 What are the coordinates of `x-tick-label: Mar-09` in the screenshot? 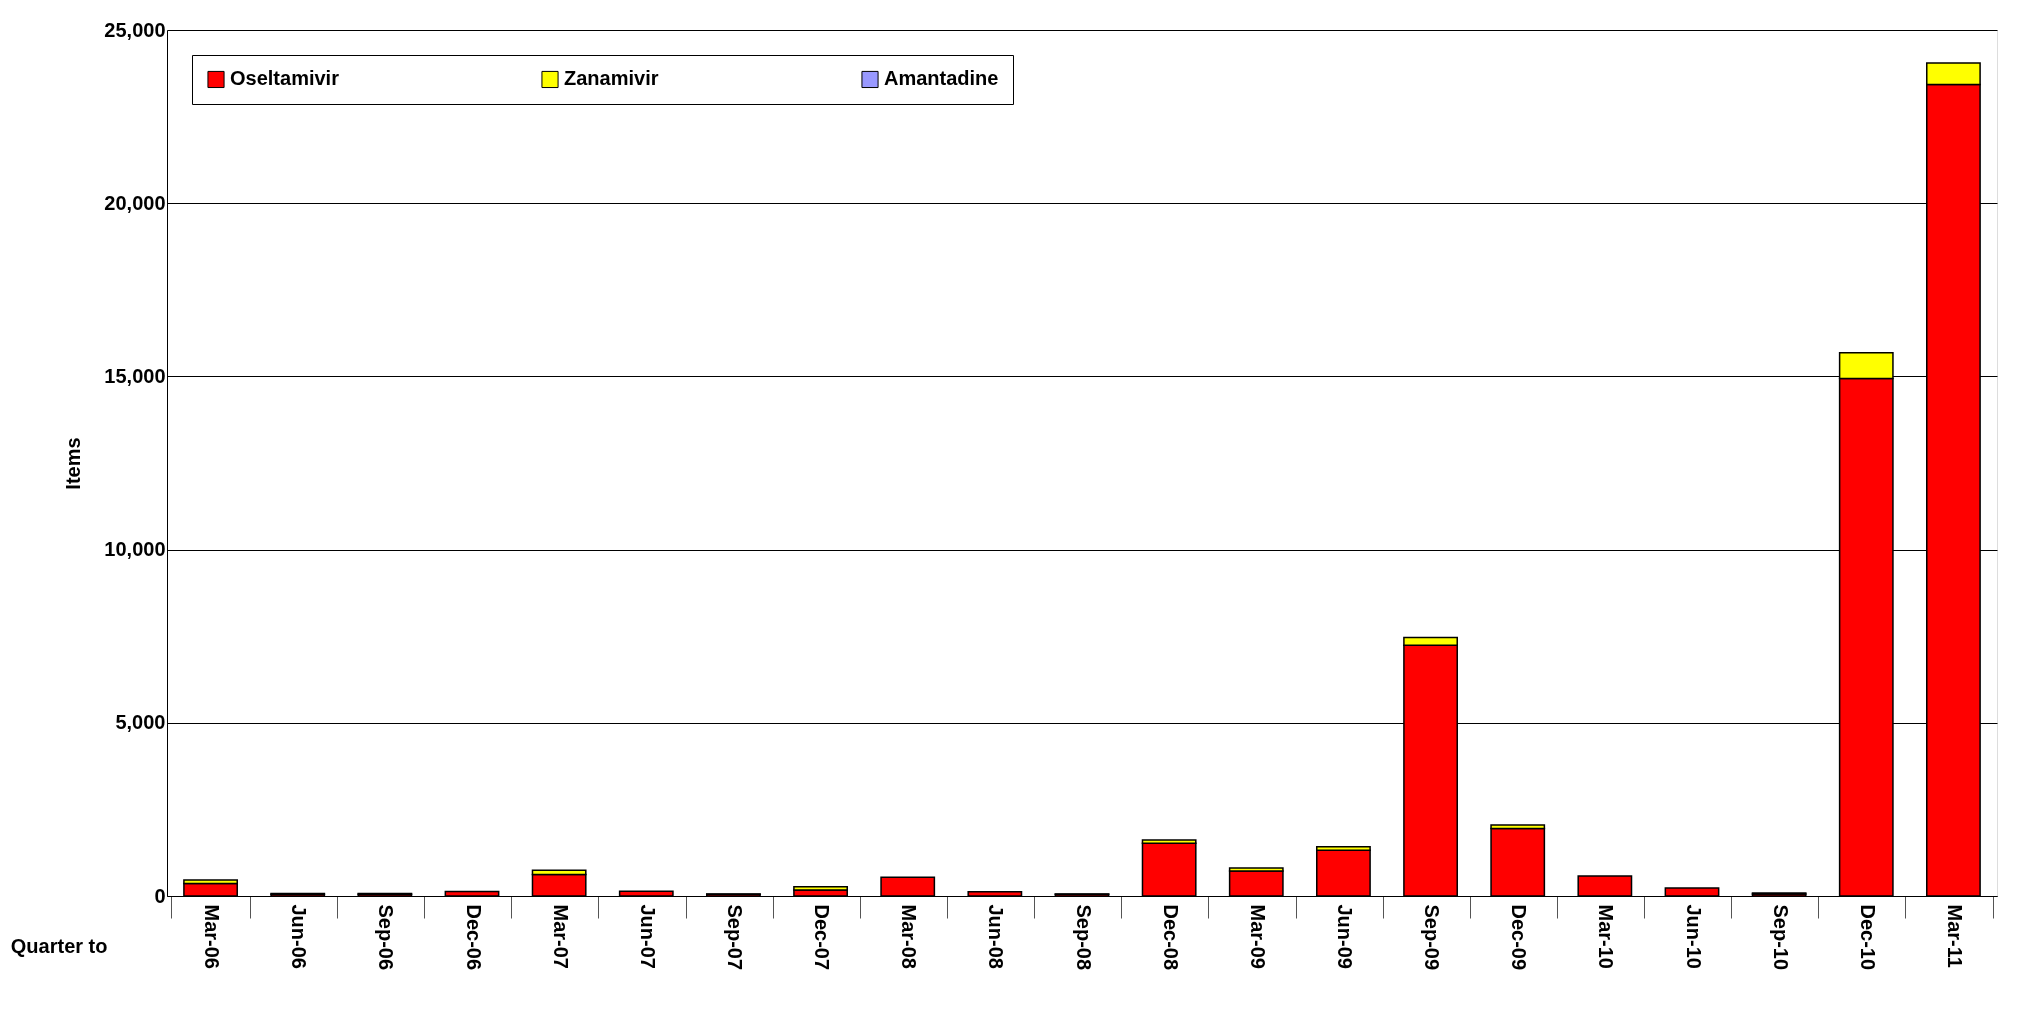 It's located at (1257, 936).